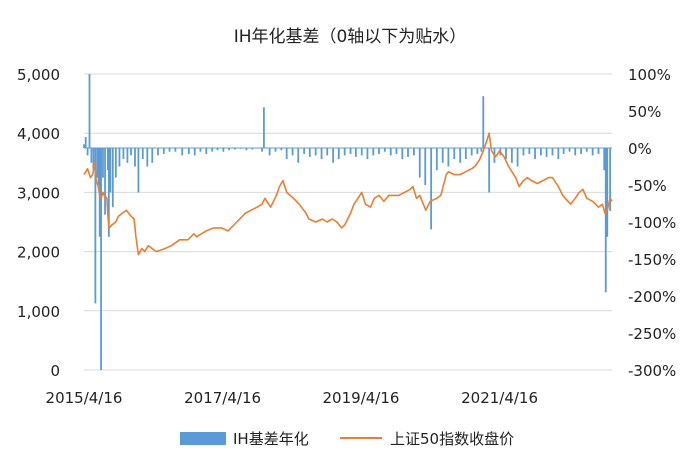  I want to click on x-axis-ticks: 2015/4/16 2017/4/16 2019/4/16 2021/4/16, so click(292, 398).